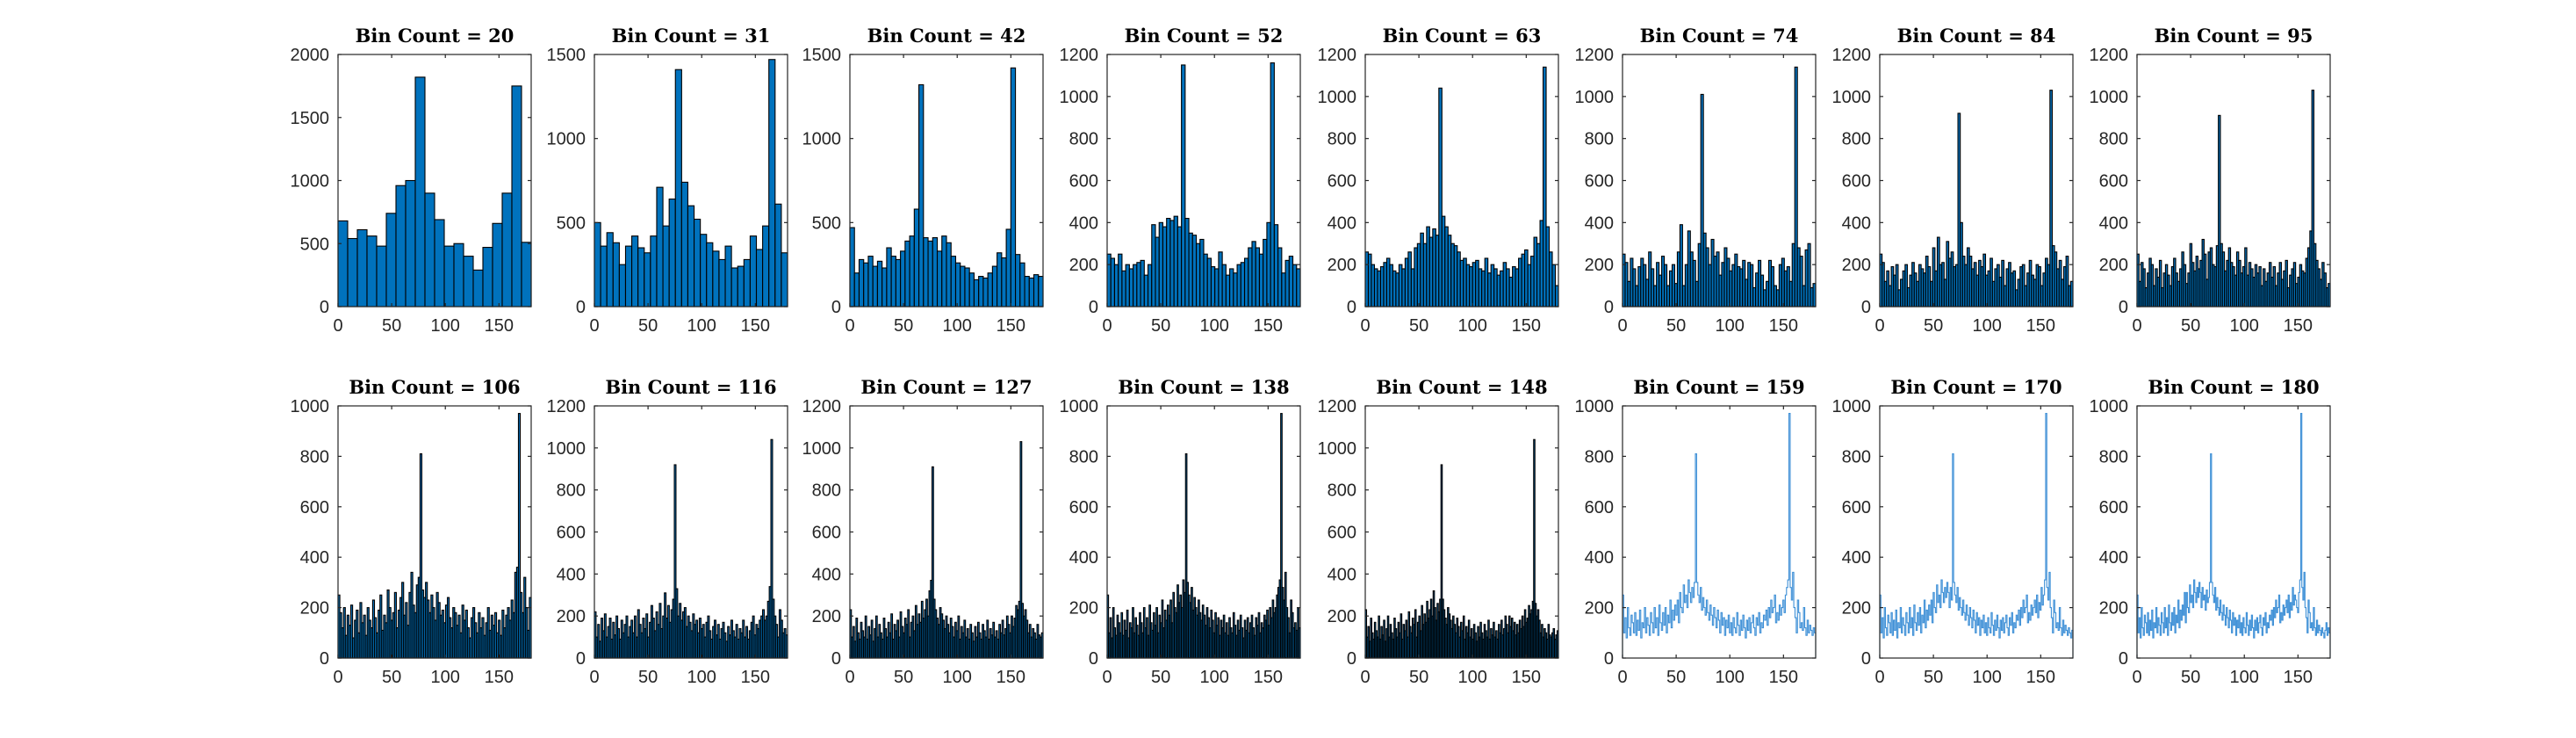 This screenshot has width=2576, height=738. Describe the element at coordinates (434, 387) in the screenshot. I see `panel-title: Bin Count = 106` at that location.